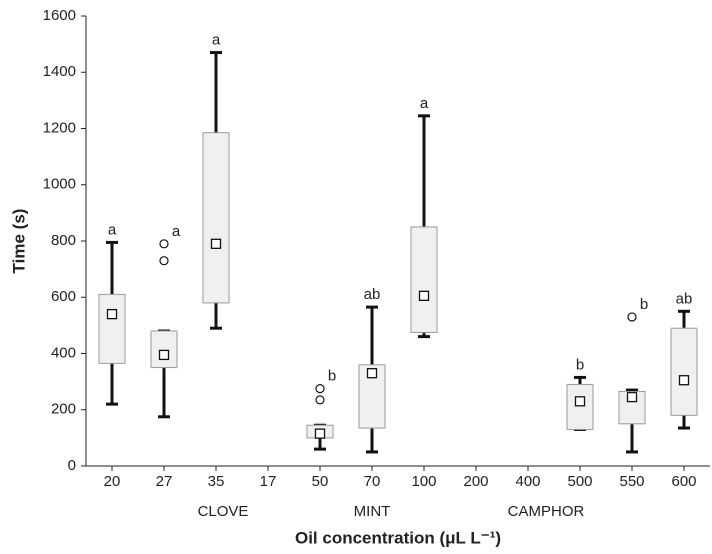 This screenshot has width=712, height=554. What do you see at coordinates (63, 240) in the screenshot?
I see `y-tick-label: 800` at bounding box center [63, 240].